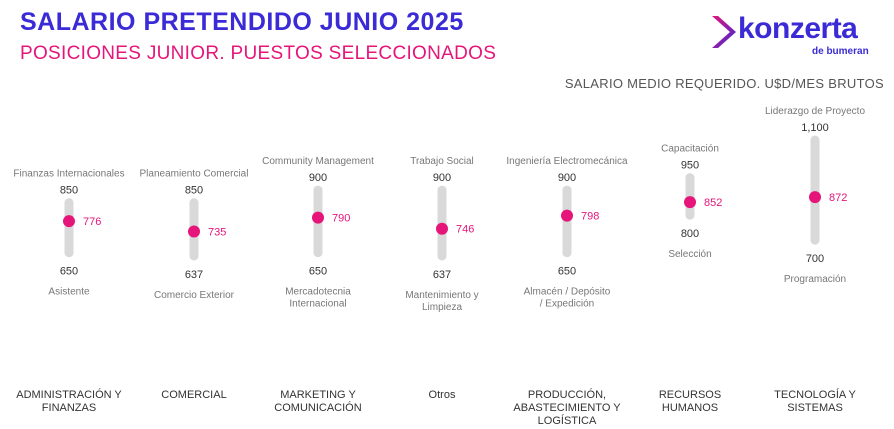  Describe the element at coordinates (92, 222) in the screenshot. I see `median-value-label: 776` at that location.